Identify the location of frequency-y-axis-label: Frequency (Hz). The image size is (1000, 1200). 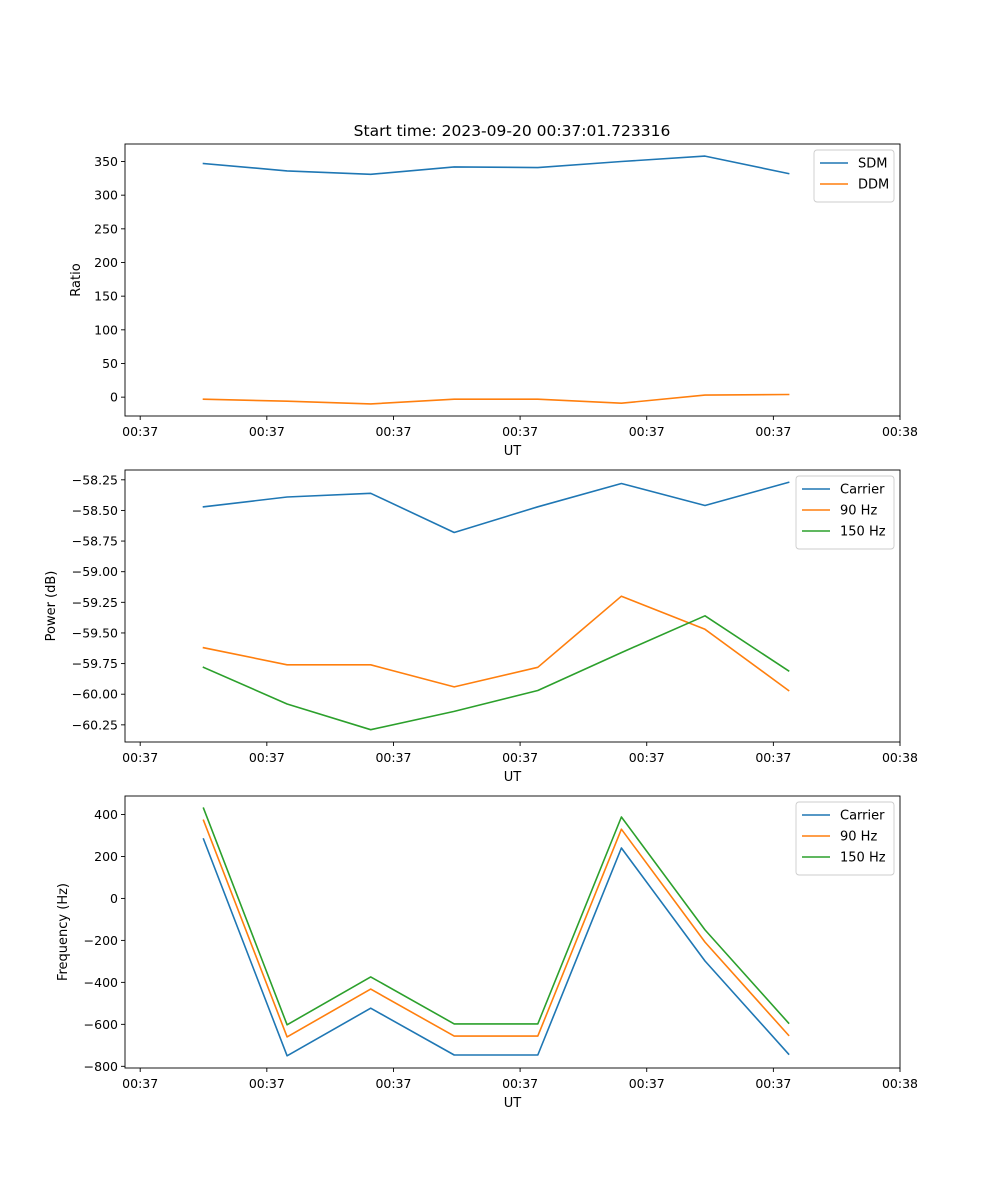
(63, 932).